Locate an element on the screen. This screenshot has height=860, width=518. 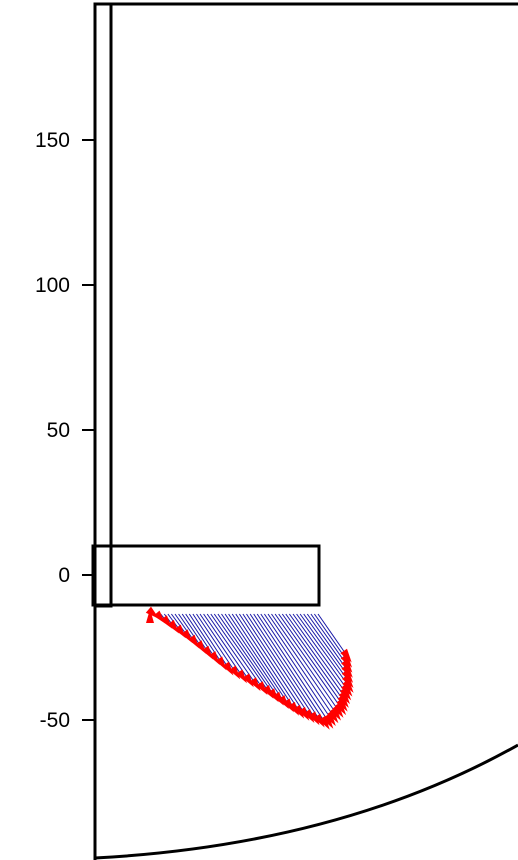
vector-field is located at coordinates (251, 670).